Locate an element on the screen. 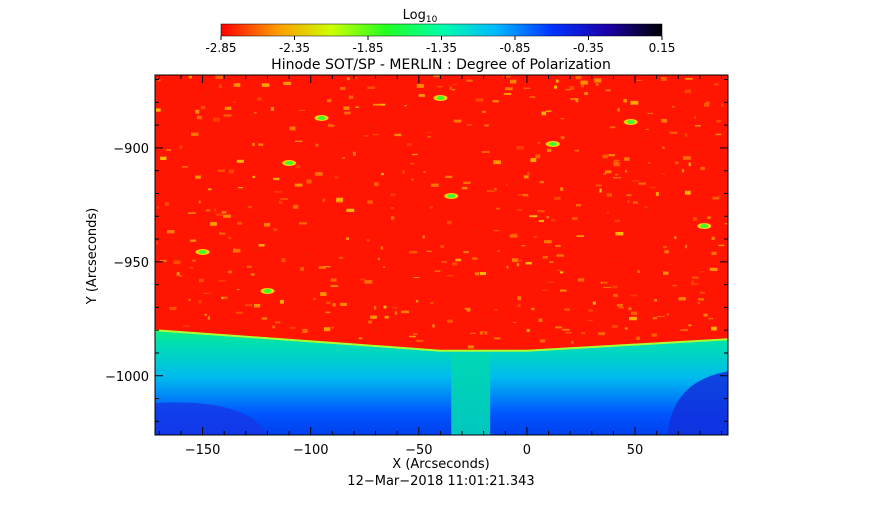  colorbar-tick-label: -1.35 is located at coordinates (441, 48).